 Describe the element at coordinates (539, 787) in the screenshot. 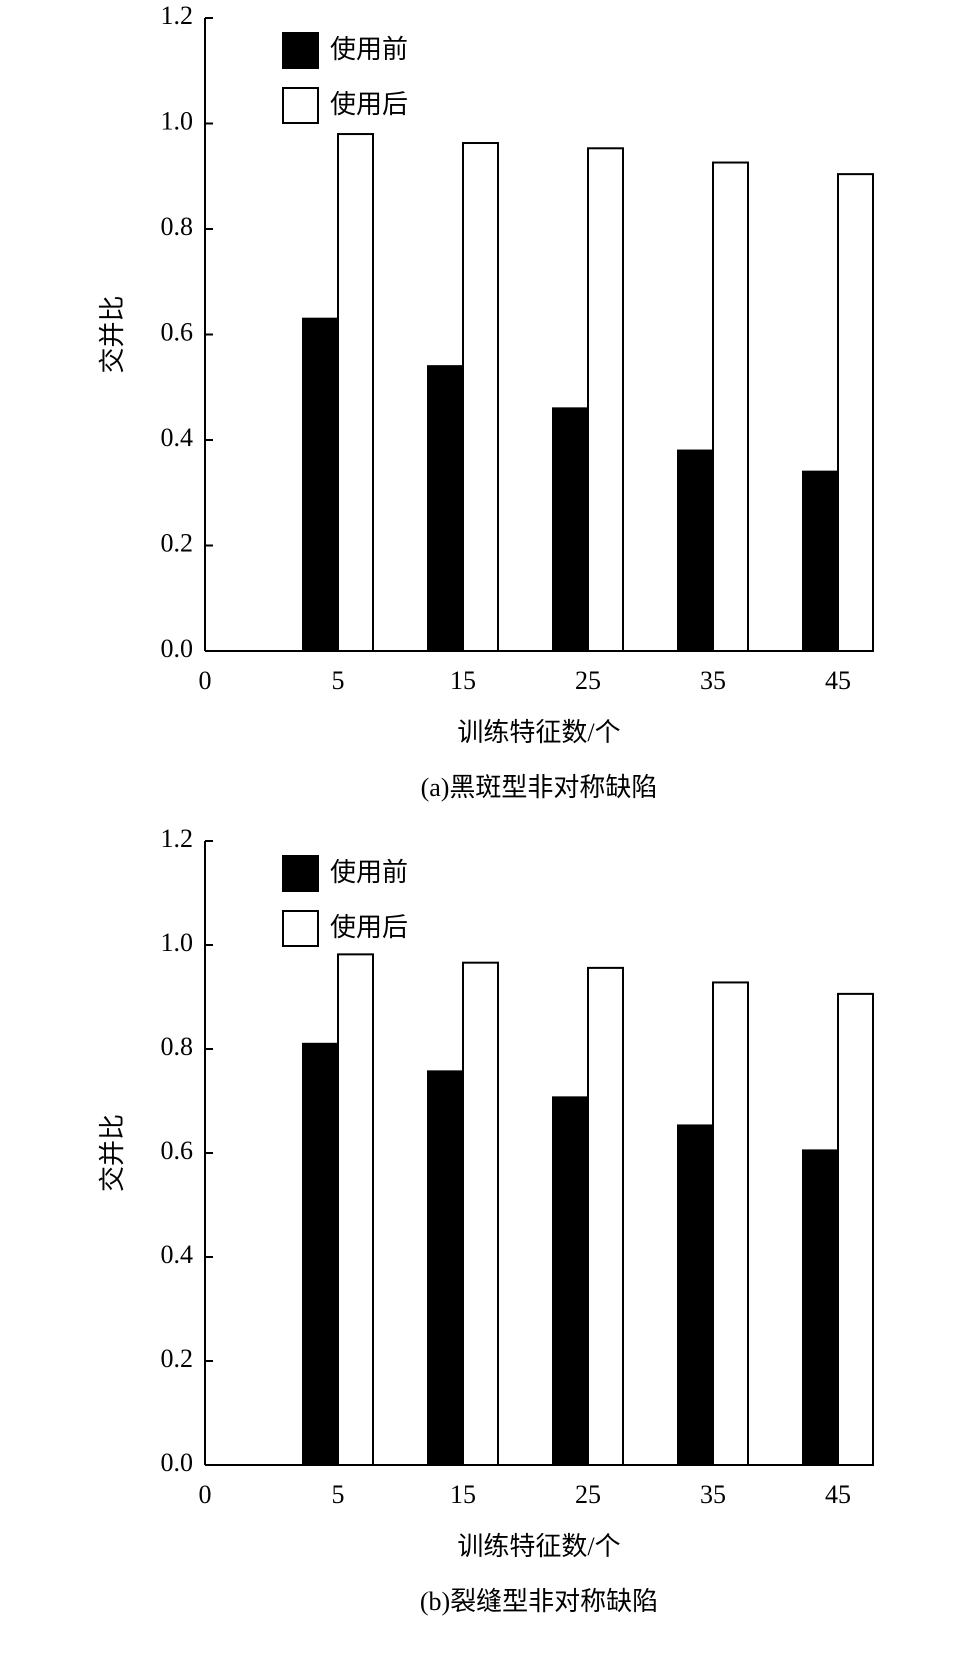

I see `chart-title: (a)黑斑型非对称缺陷` at that location.